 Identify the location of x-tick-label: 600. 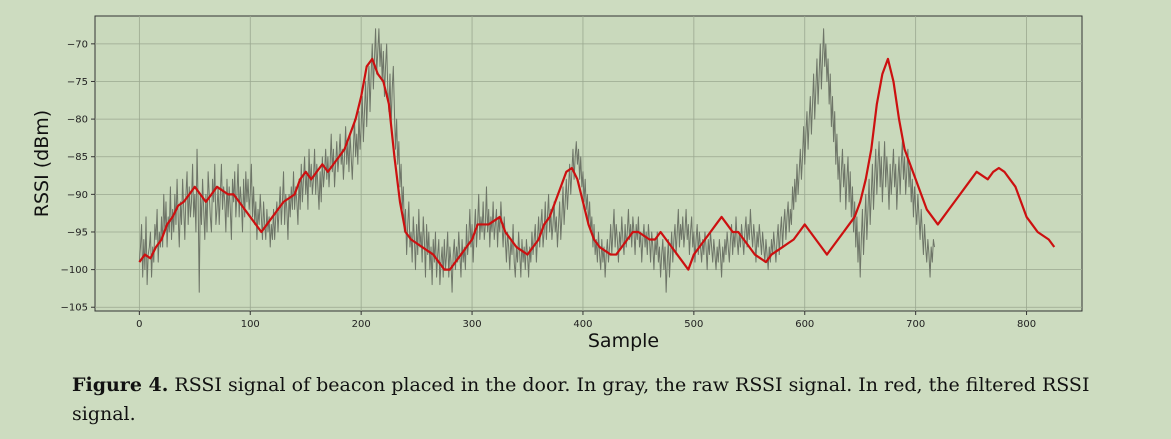
(804, 324).